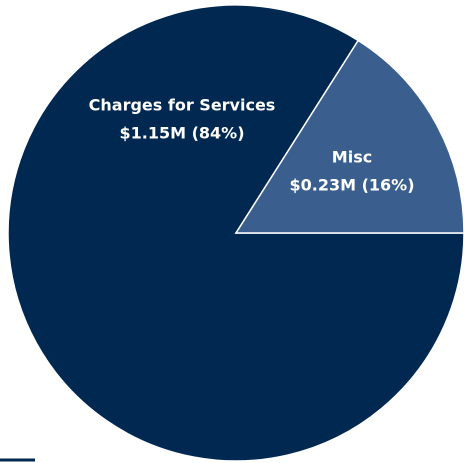 This screenshot has width=464, height=463. I want to click on slice-label: Misc, so click(352, 157).